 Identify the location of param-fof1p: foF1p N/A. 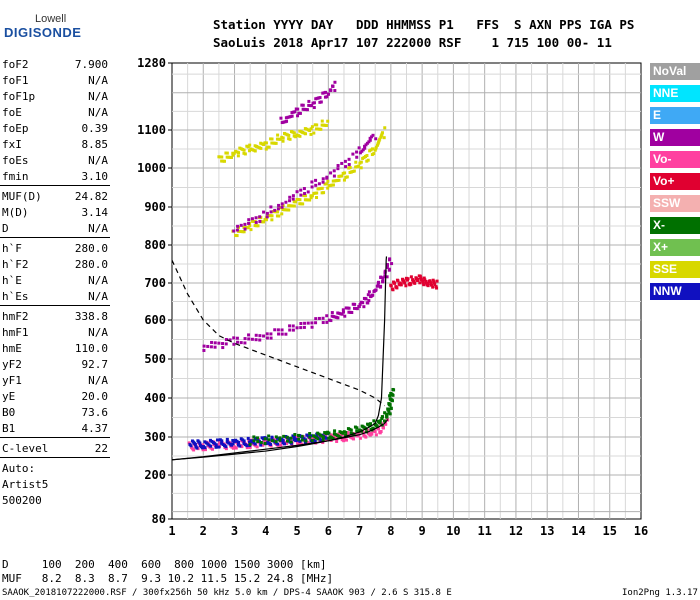
(55, 97).